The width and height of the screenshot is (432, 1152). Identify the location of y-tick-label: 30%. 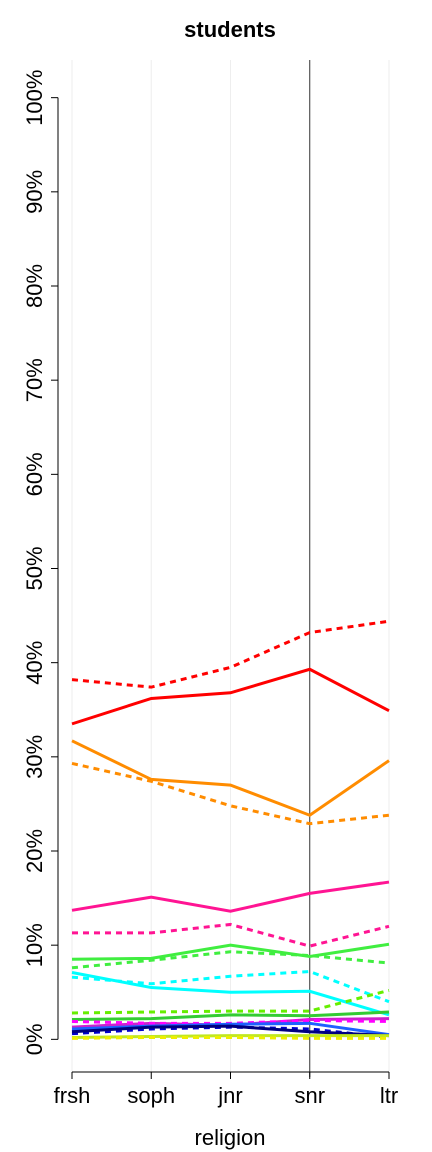
(34, 757).